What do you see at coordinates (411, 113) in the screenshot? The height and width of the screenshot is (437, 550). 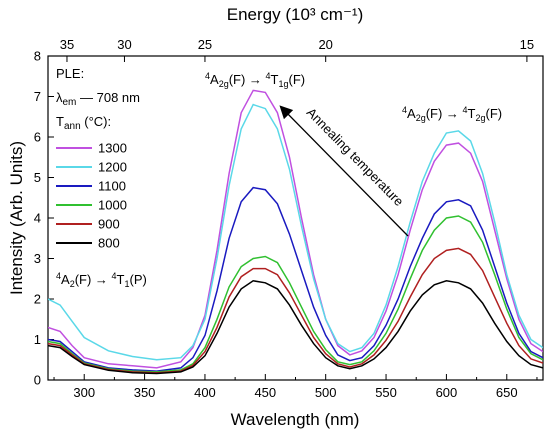 I see `peak2-a: A` at bounding box center [411, 113].